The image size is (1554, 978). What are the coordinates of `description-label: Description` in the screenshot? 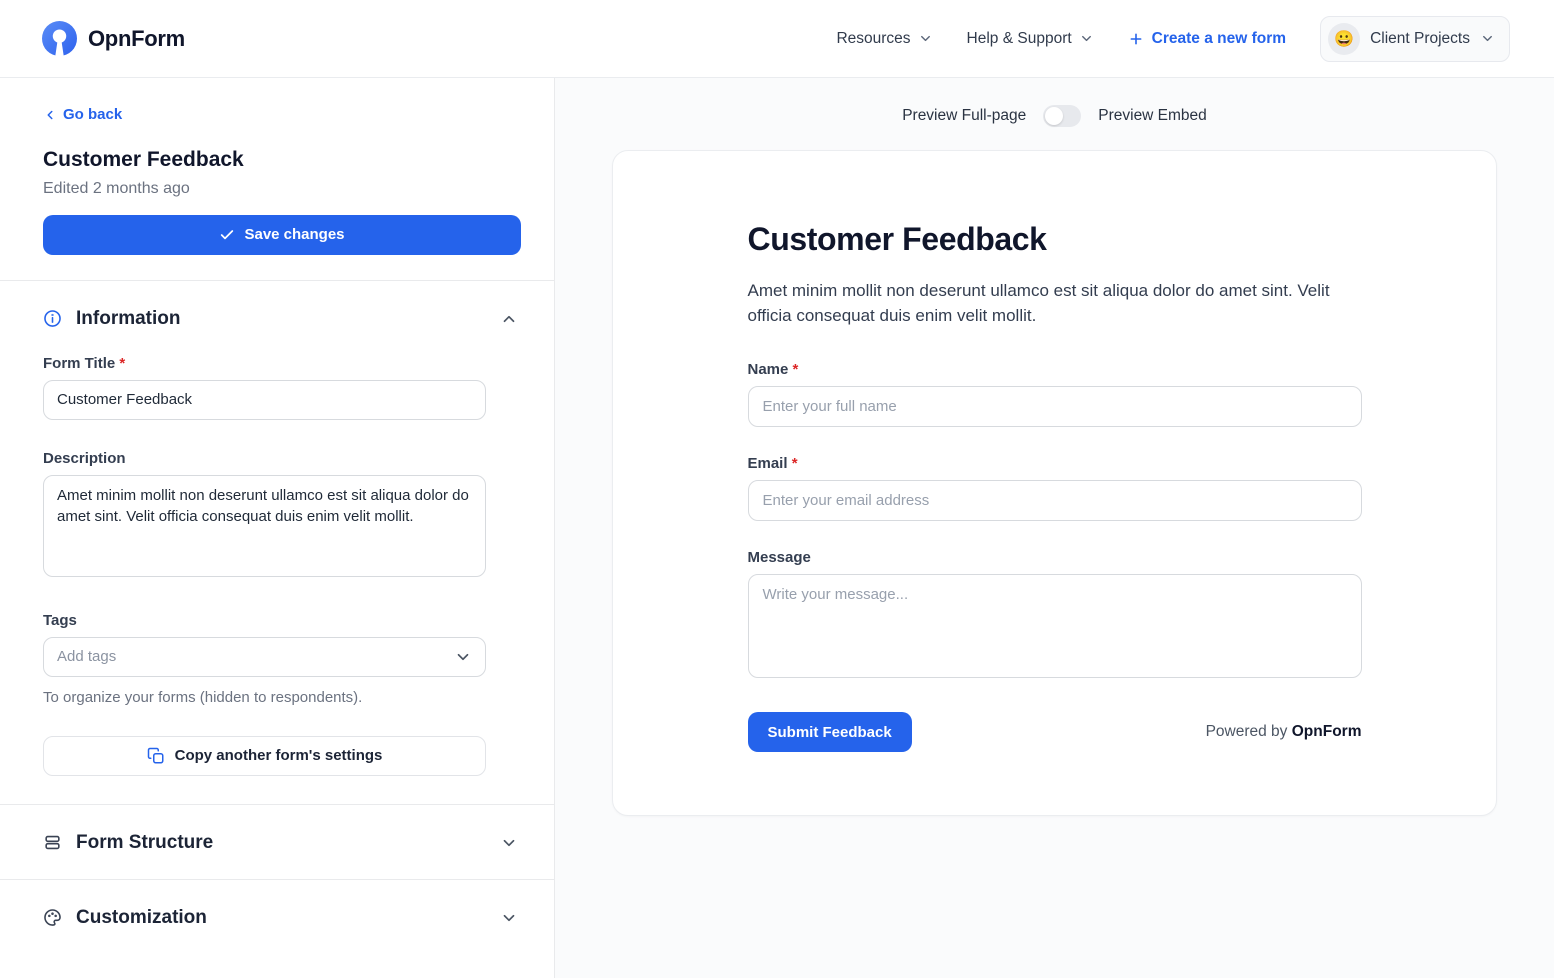 It's located at (84, 458).